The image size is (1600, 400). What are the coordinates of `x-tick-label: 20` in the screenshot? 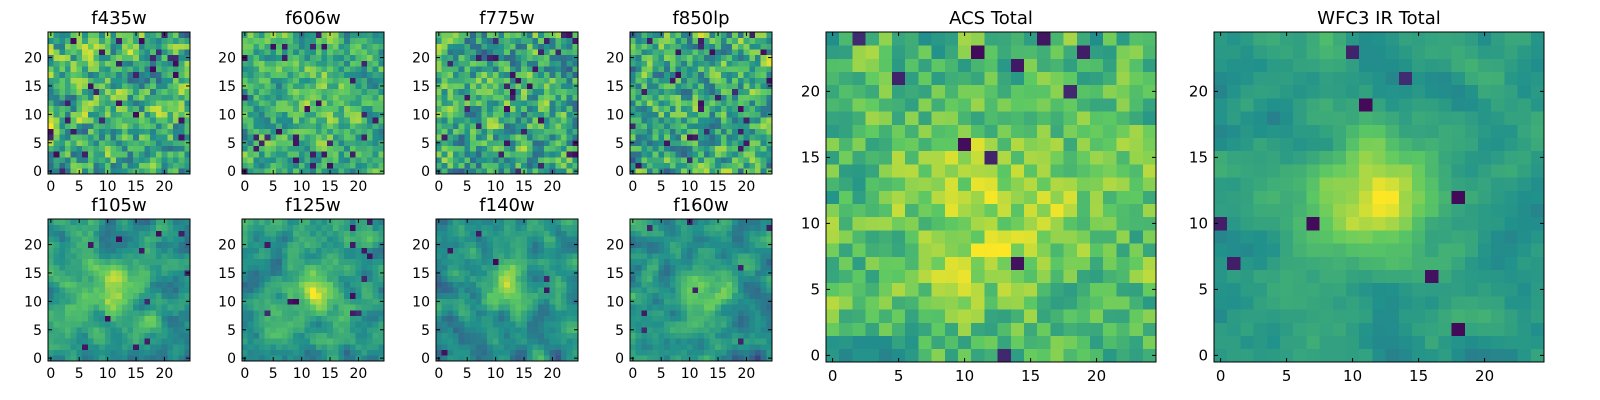 It's located at (359, 187).